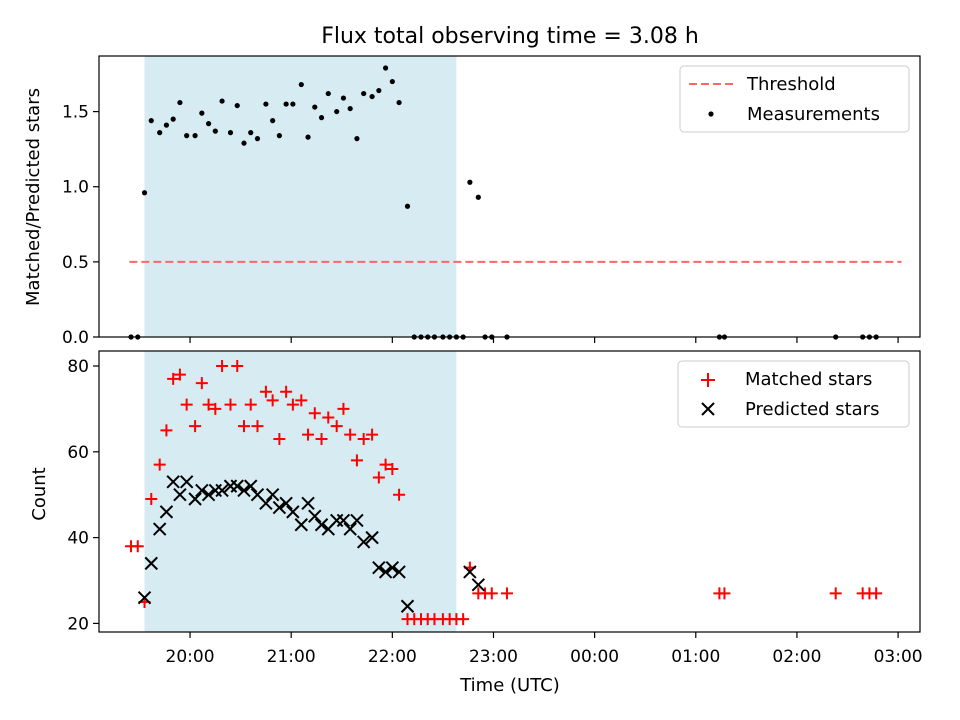  I want to click on legend-measurements-label: Measurements, so click(813, 114).